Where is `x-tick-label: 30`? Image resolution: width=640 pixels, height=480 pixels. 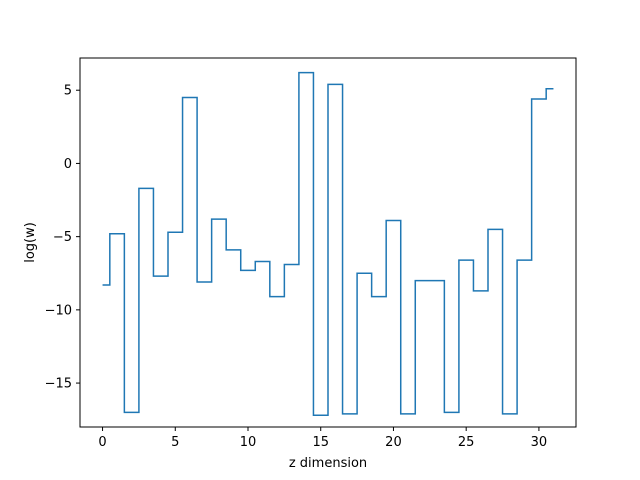 x-tick-label: 30 is located at coordinates (539, 442).